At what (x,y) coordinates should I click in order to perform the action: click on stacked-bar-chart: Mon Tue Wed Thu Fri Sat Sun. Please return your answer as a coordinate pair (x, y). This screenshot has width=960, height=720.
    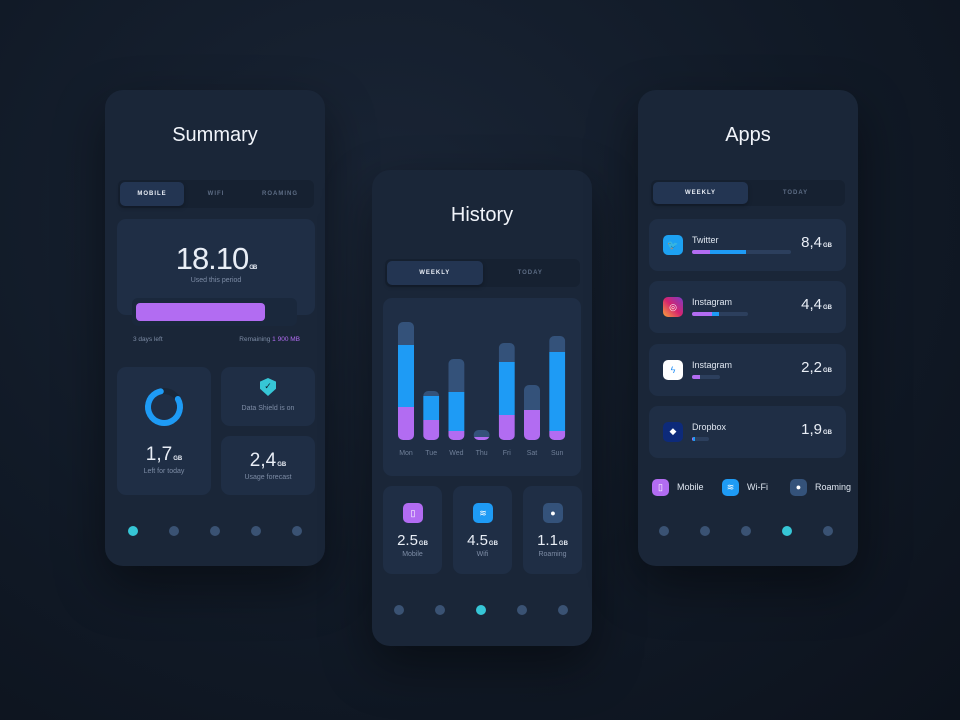
    Looking at the image, I should click on (482, 389).